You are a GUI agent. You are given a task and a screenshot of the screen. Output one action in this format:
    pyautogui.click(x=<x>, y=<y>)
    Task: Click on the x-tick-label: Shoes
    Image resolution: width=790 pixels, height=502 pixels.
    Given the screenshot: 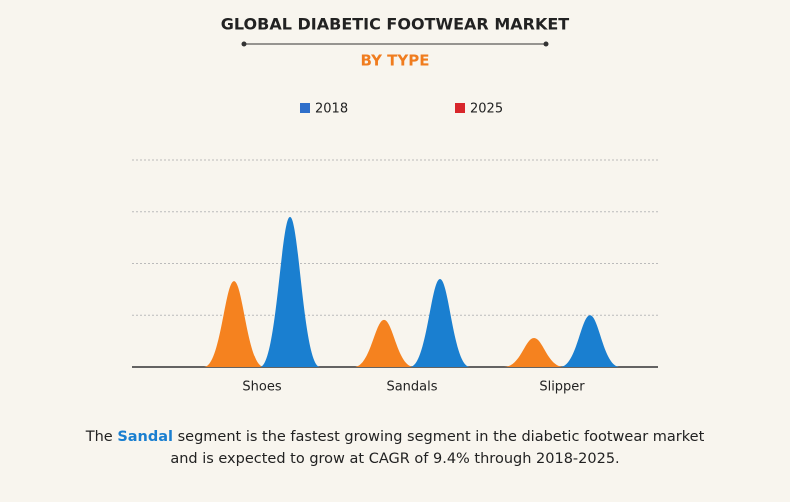 What is the action you would take?
    pyautogui.click(x=261, y=387)
    